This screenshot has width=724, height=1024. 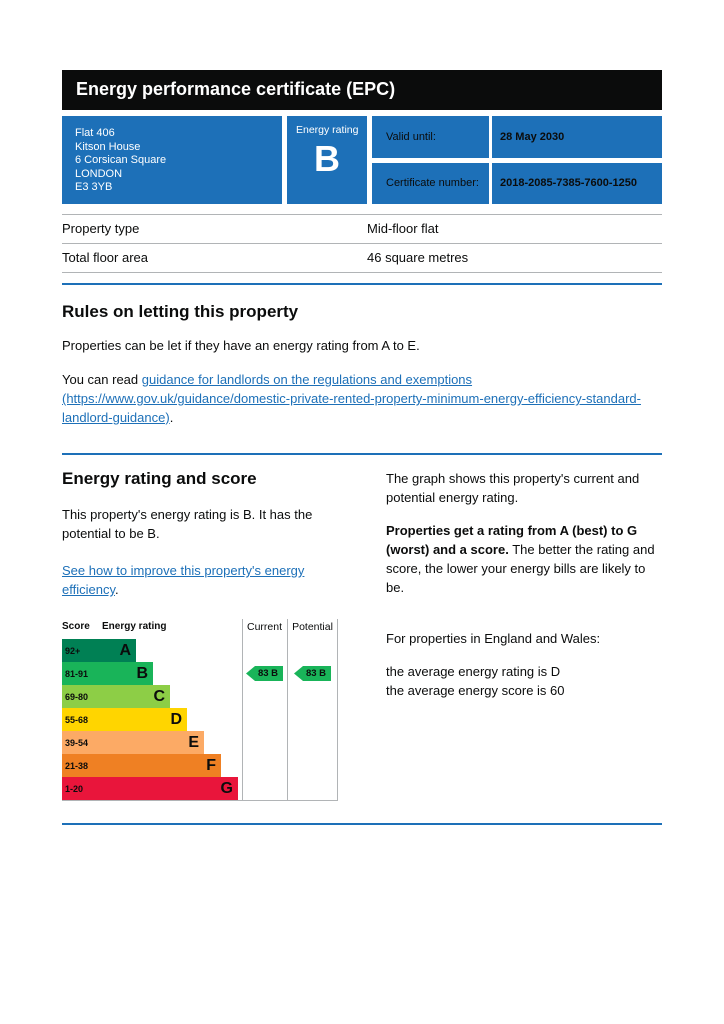 What do you see at coordinates (95, 133) in the screenshot?
I see `address-line: Flat 406` at bounding box center [95, 133].